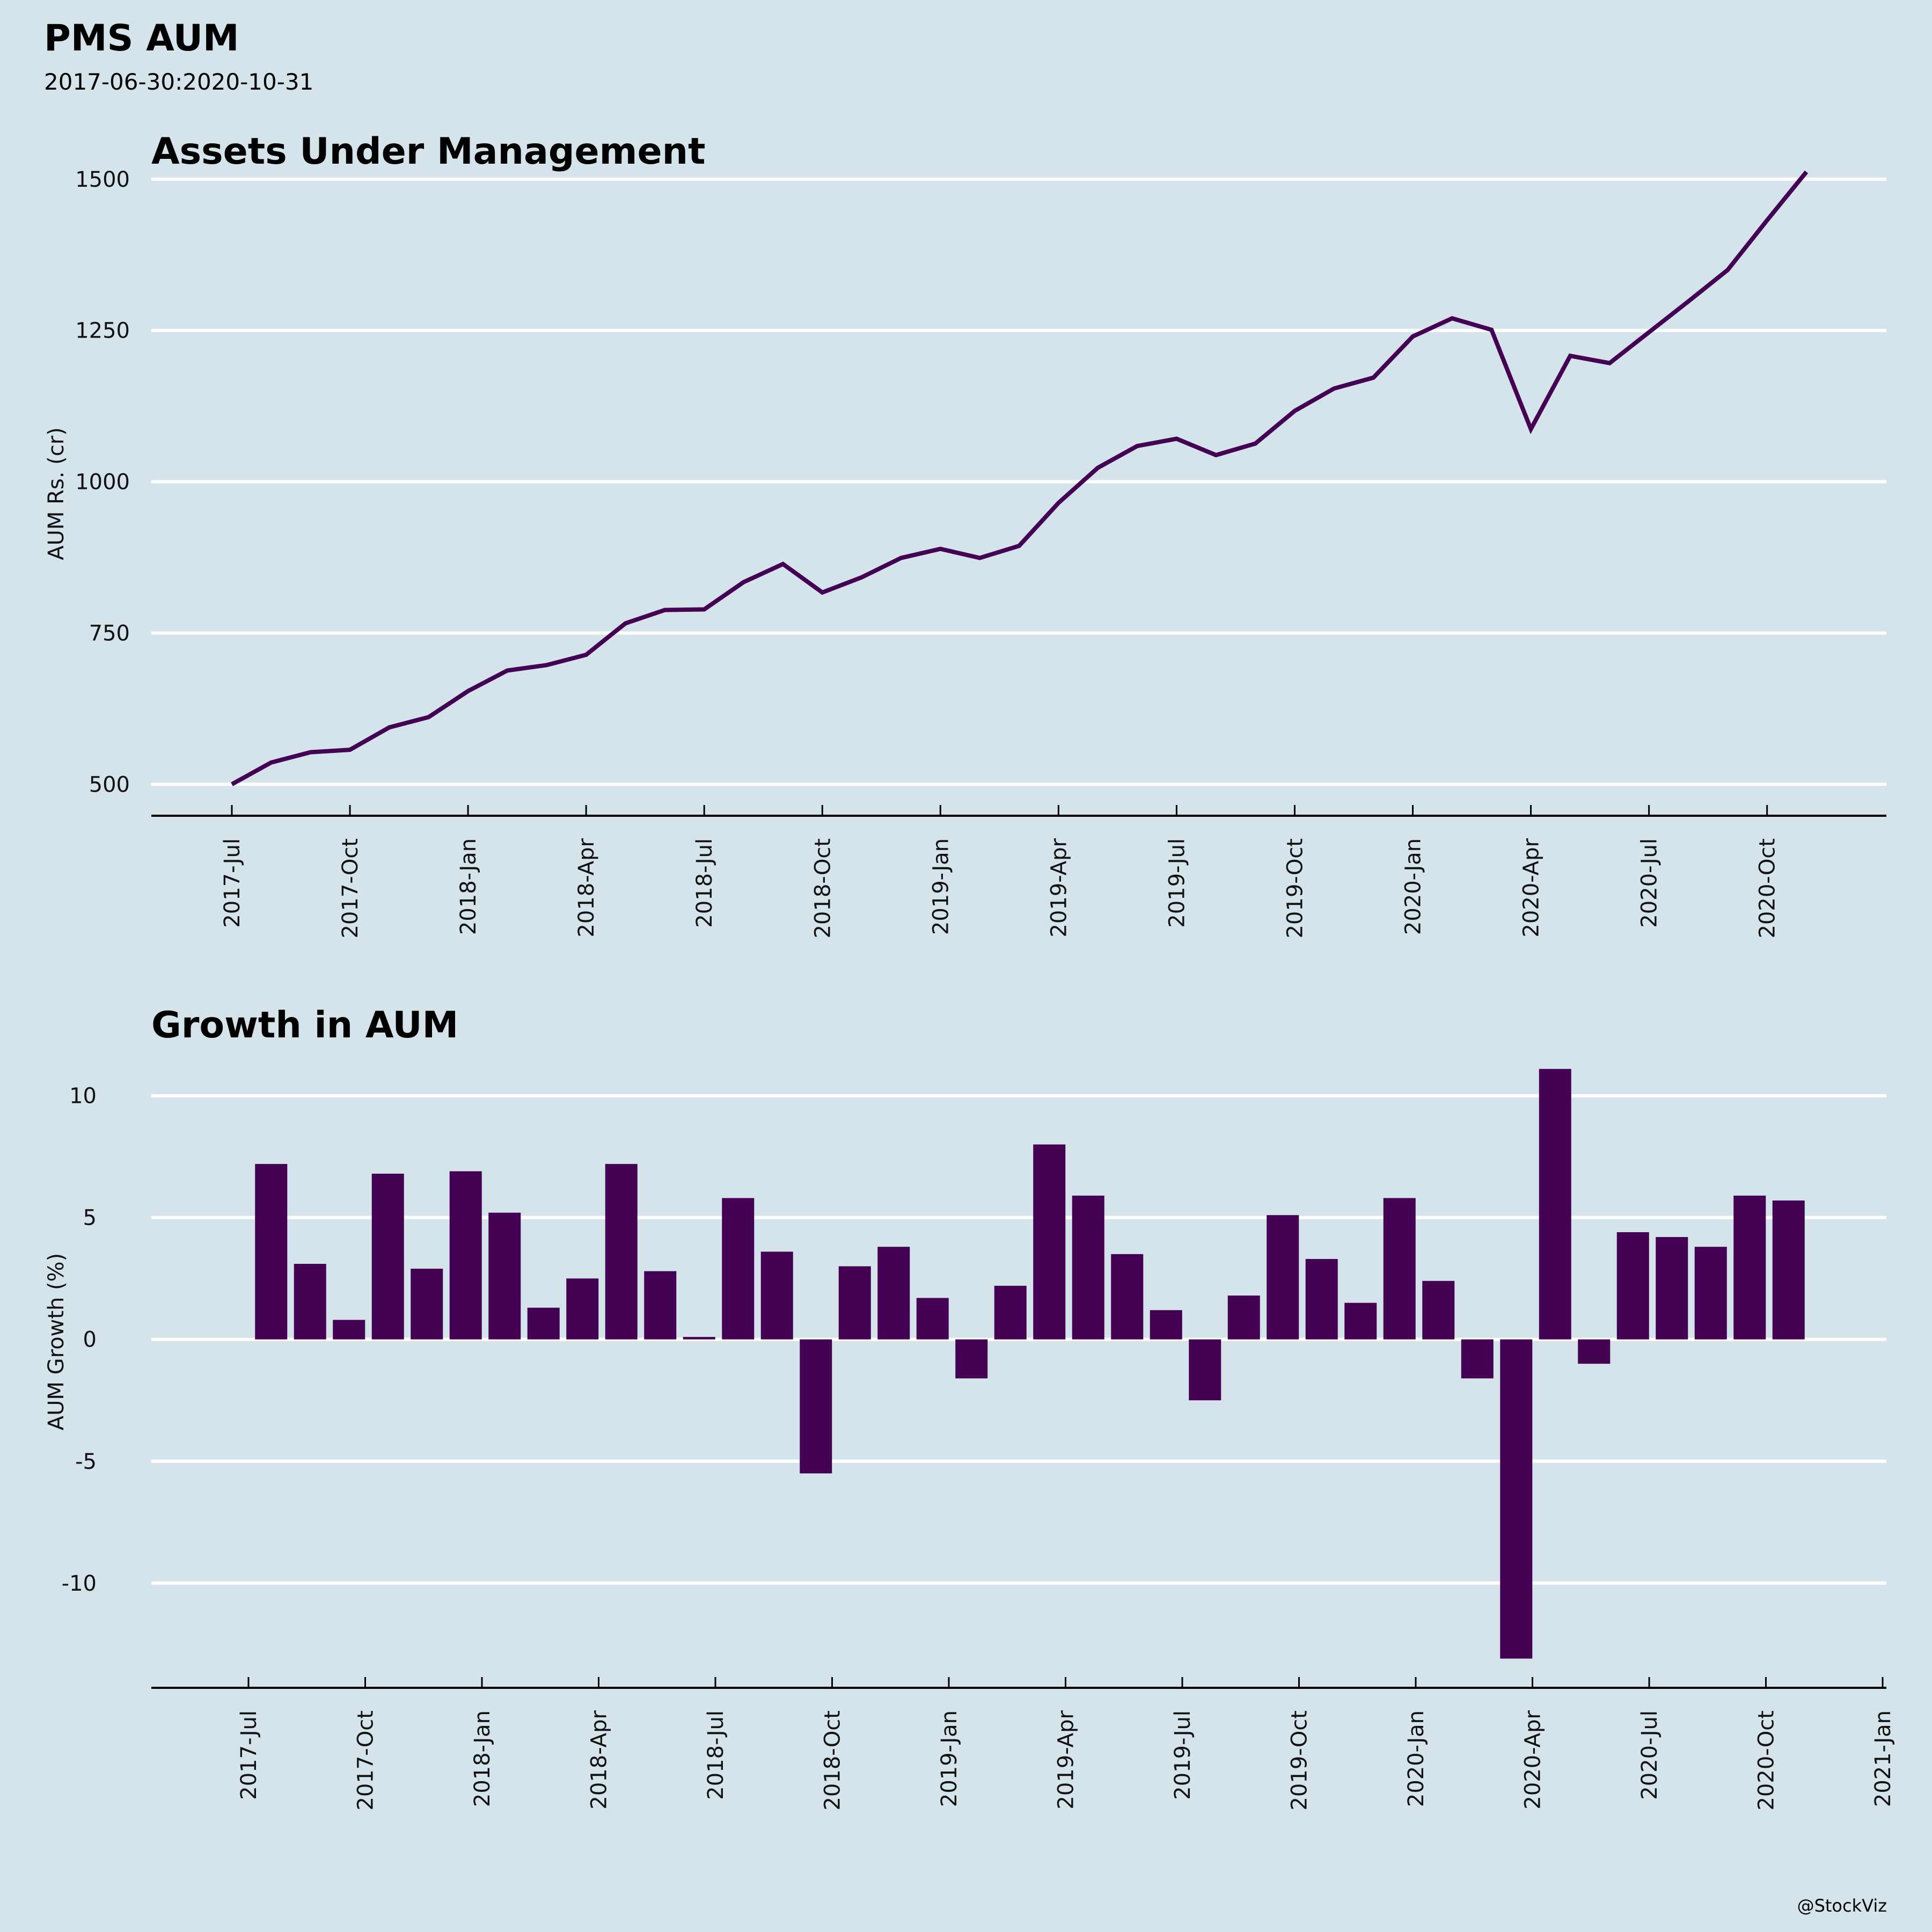  What do you see at coordinates (1177, 883) in the screenshot?
I see `aum-x-tick-label: 2019-Jul` at bounding box center [1177, 883].